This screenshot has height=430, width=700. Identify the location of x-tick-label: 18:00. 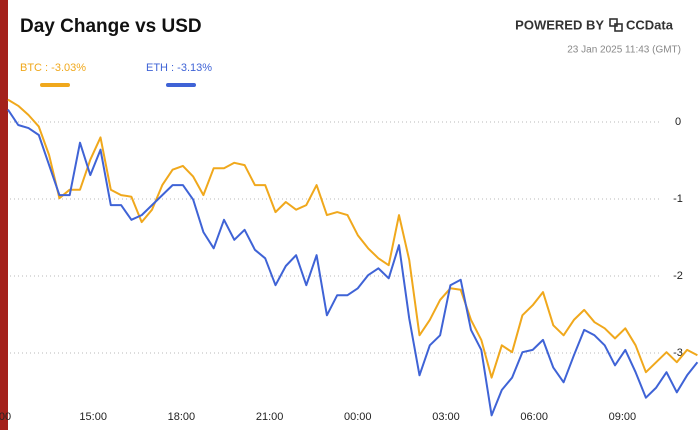
(182, 417).